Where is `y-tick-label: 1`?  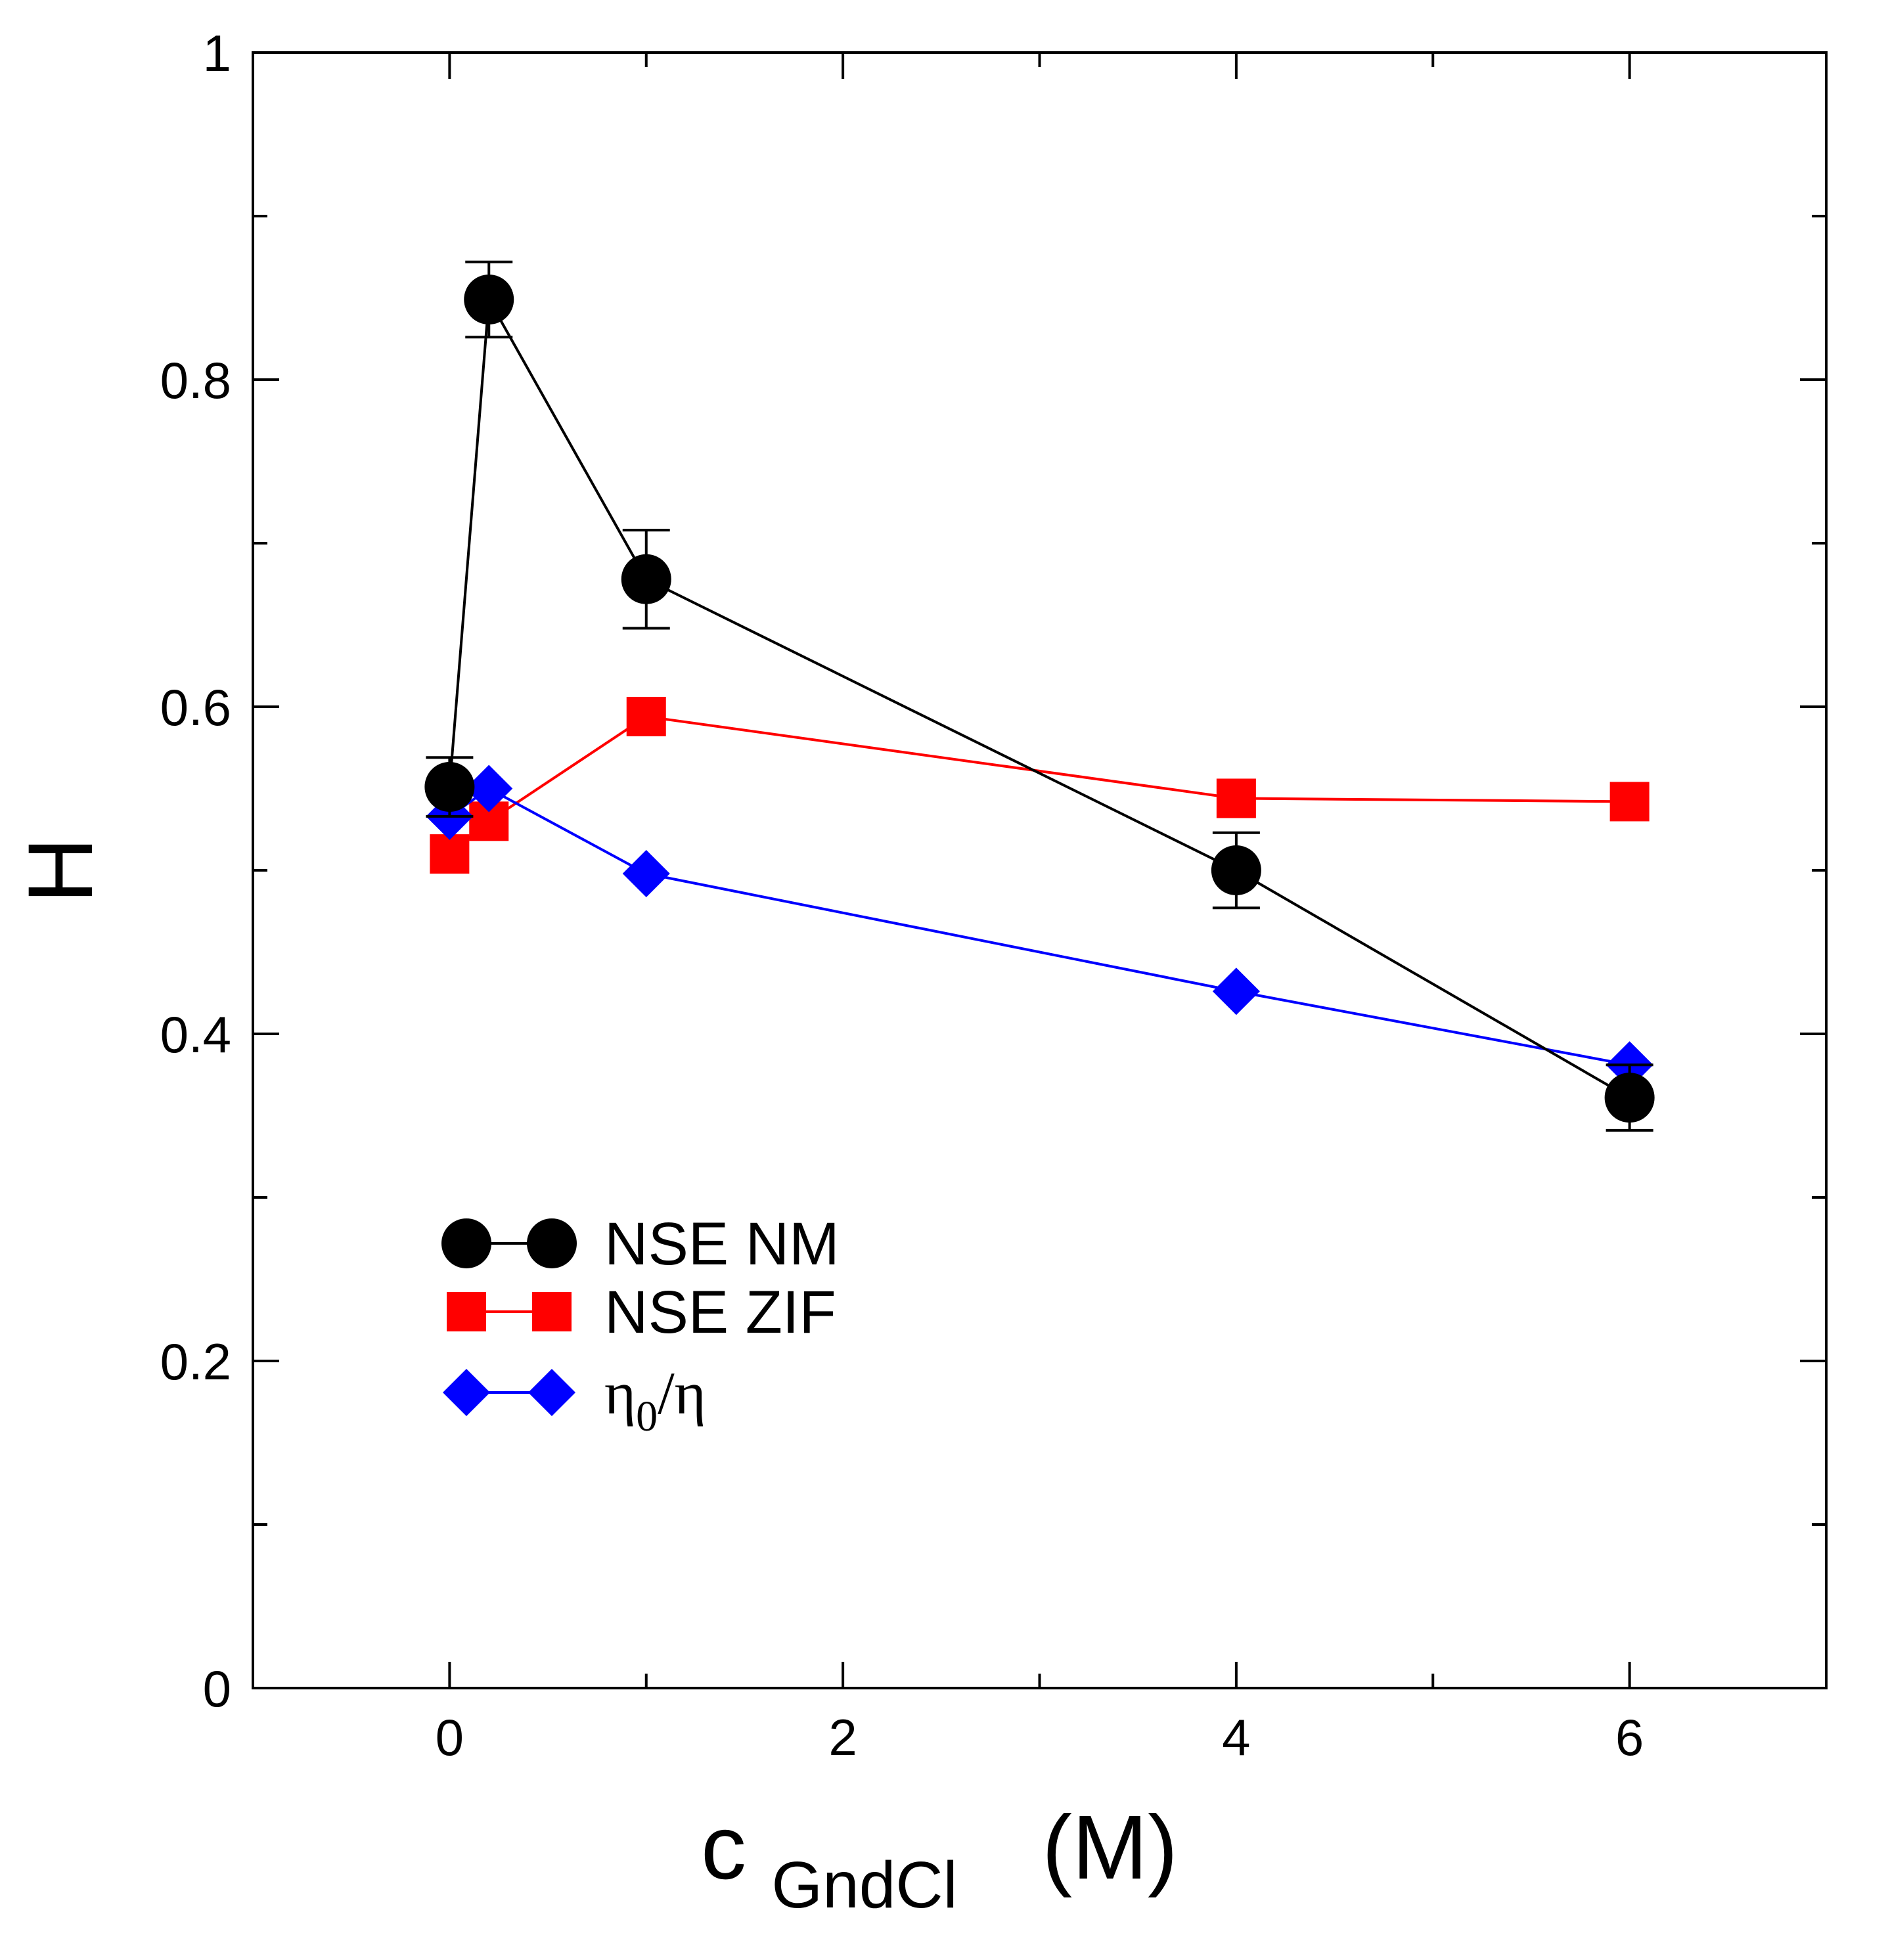 y-tick-label: 1 is located at coordinates (217, 53).